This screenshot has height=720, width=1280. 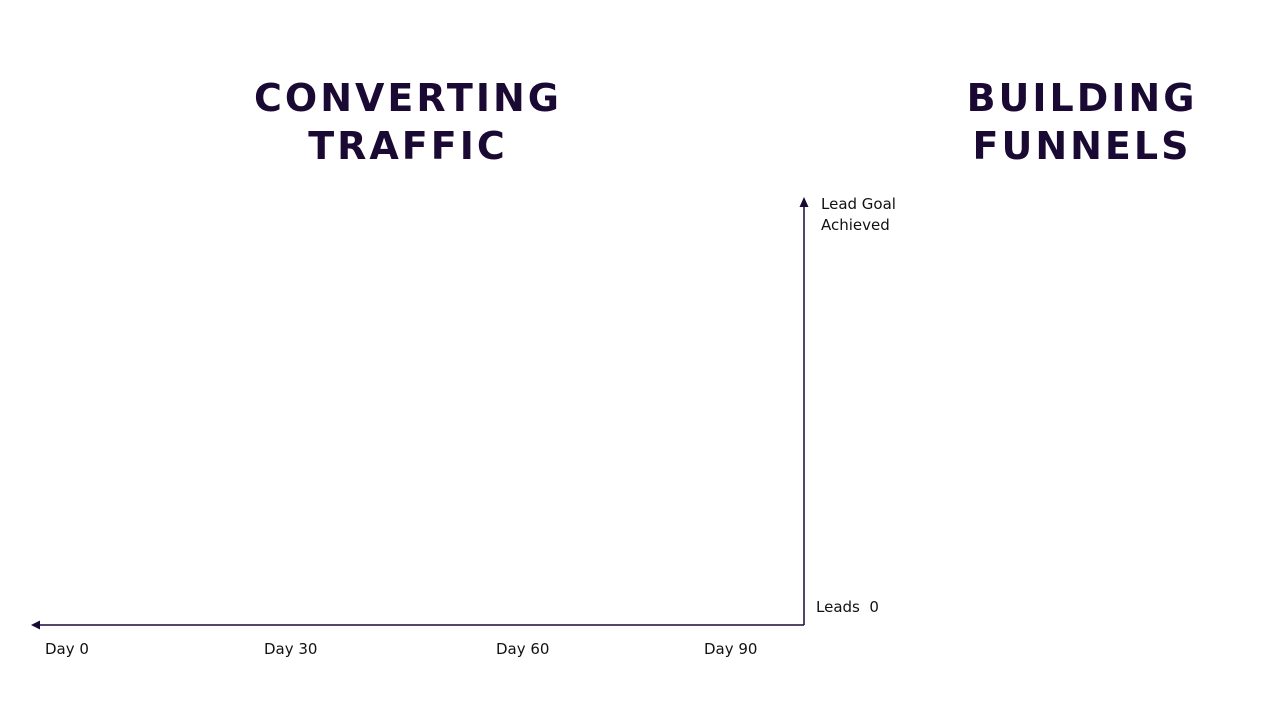 What do you see at coordinates (291, 649) in the screenshot?
I see `tick-day-30: Day 30` at bounding box center [291, 649].